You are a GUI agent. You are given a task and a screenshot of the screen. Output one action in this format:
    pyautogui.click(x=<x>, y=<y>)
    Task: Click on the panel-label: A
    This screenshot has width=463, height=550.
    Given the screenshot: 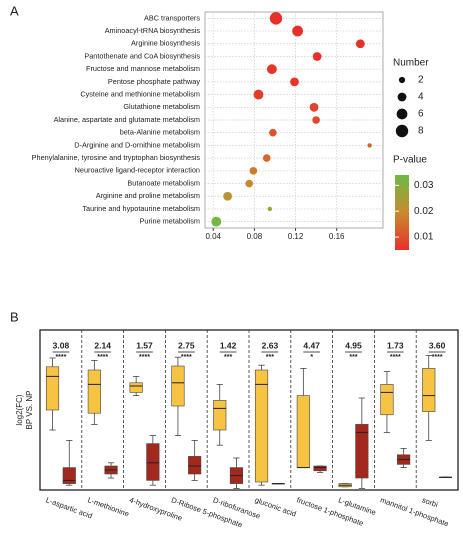 What is the action you would take?
    pyautogui.click(x=14, y=10)
    